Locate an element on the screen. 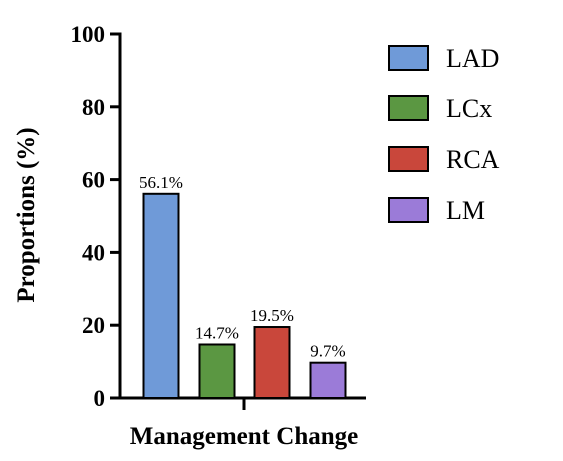 The image size is (563, 461). legend-swatch-lad is located at coordinates (408, 58).